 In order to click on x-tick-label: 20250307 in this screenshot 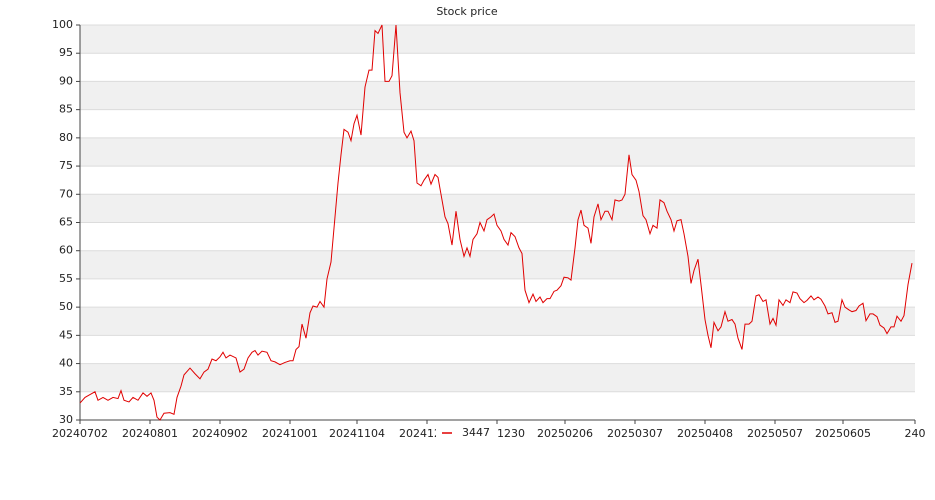, I will do `click(635, 433)`.